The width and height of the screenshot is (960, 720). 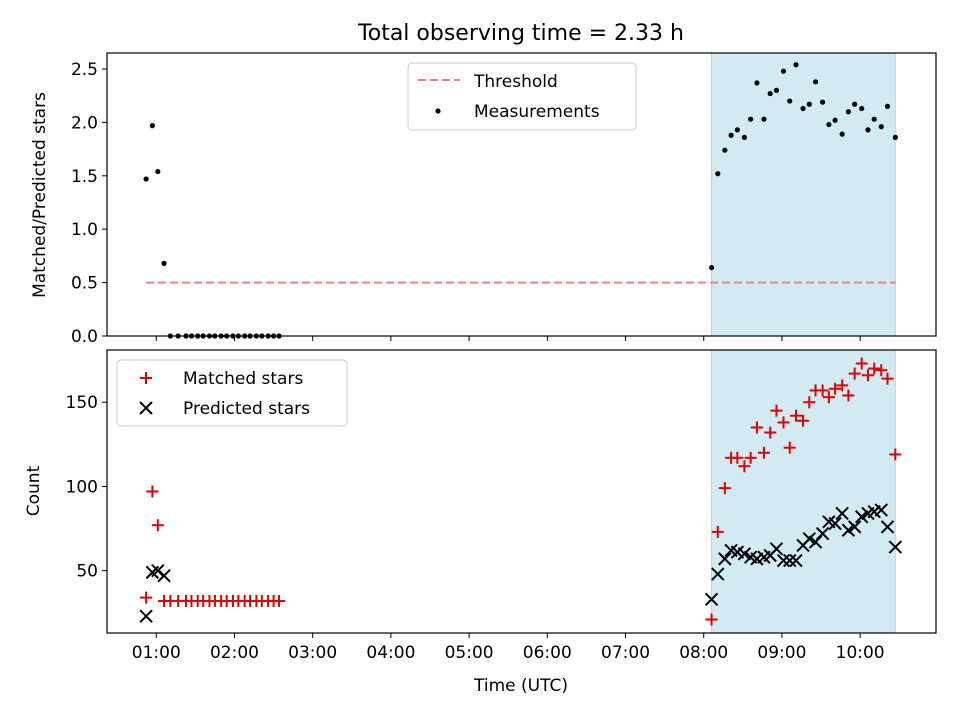 What do you see at coordinates (438, 111) in the screenshot?
I see `legend-measurements-swatch` at bounding box center [438, 111].